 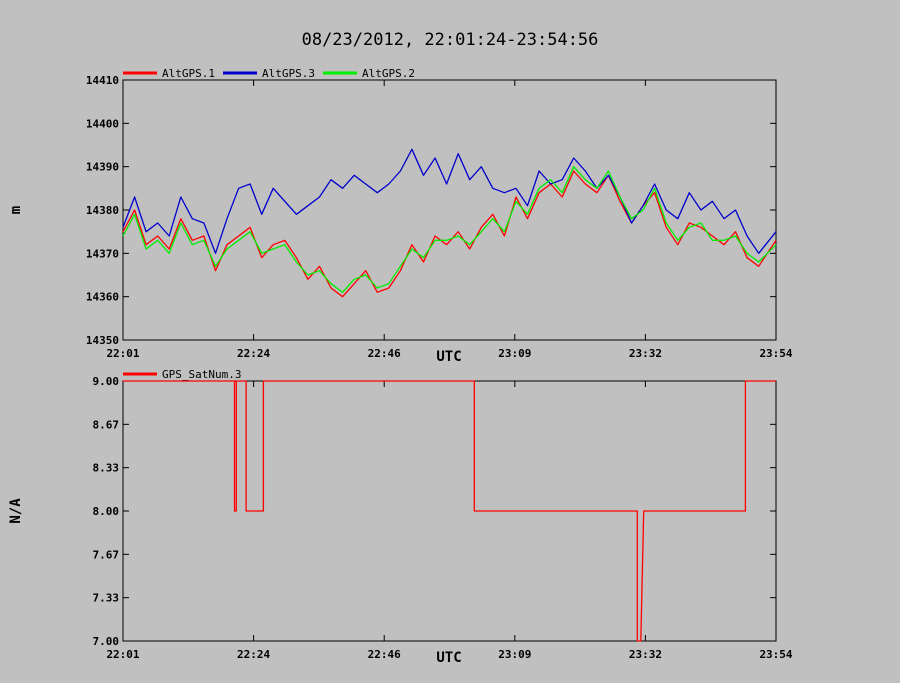 I want to click on altitude-legend-label: AltGPS.2, so click(x=388, y=73).